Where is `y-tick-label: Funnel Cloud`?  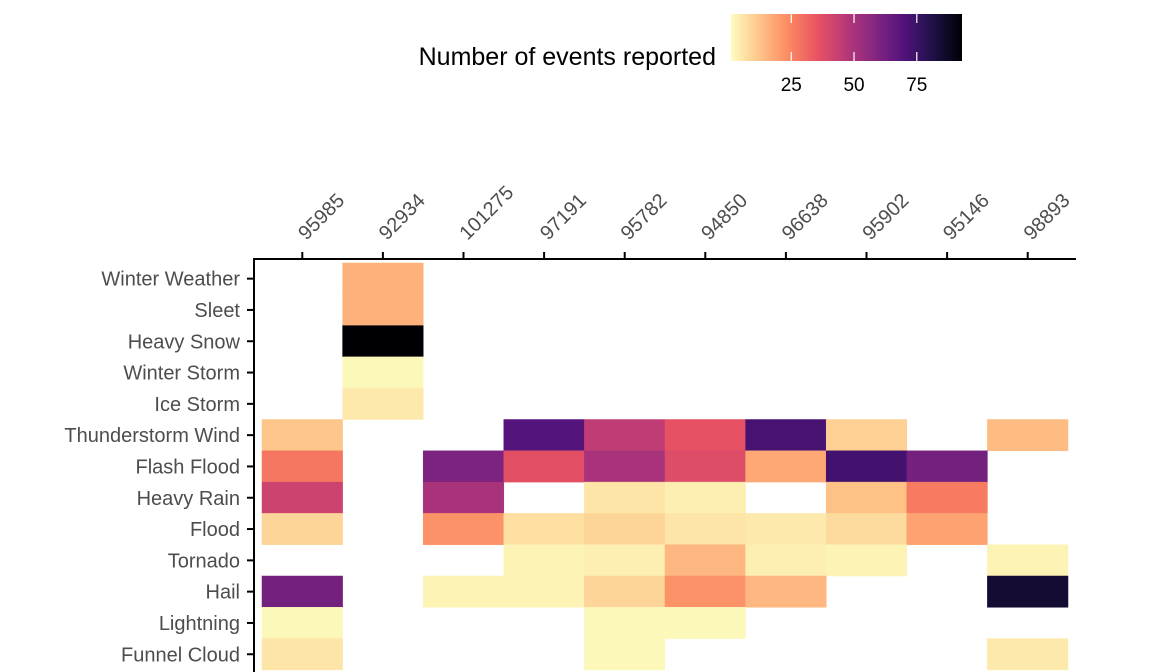 y-tick-label: Funnel Cloud is located at coordinates (180, 655).